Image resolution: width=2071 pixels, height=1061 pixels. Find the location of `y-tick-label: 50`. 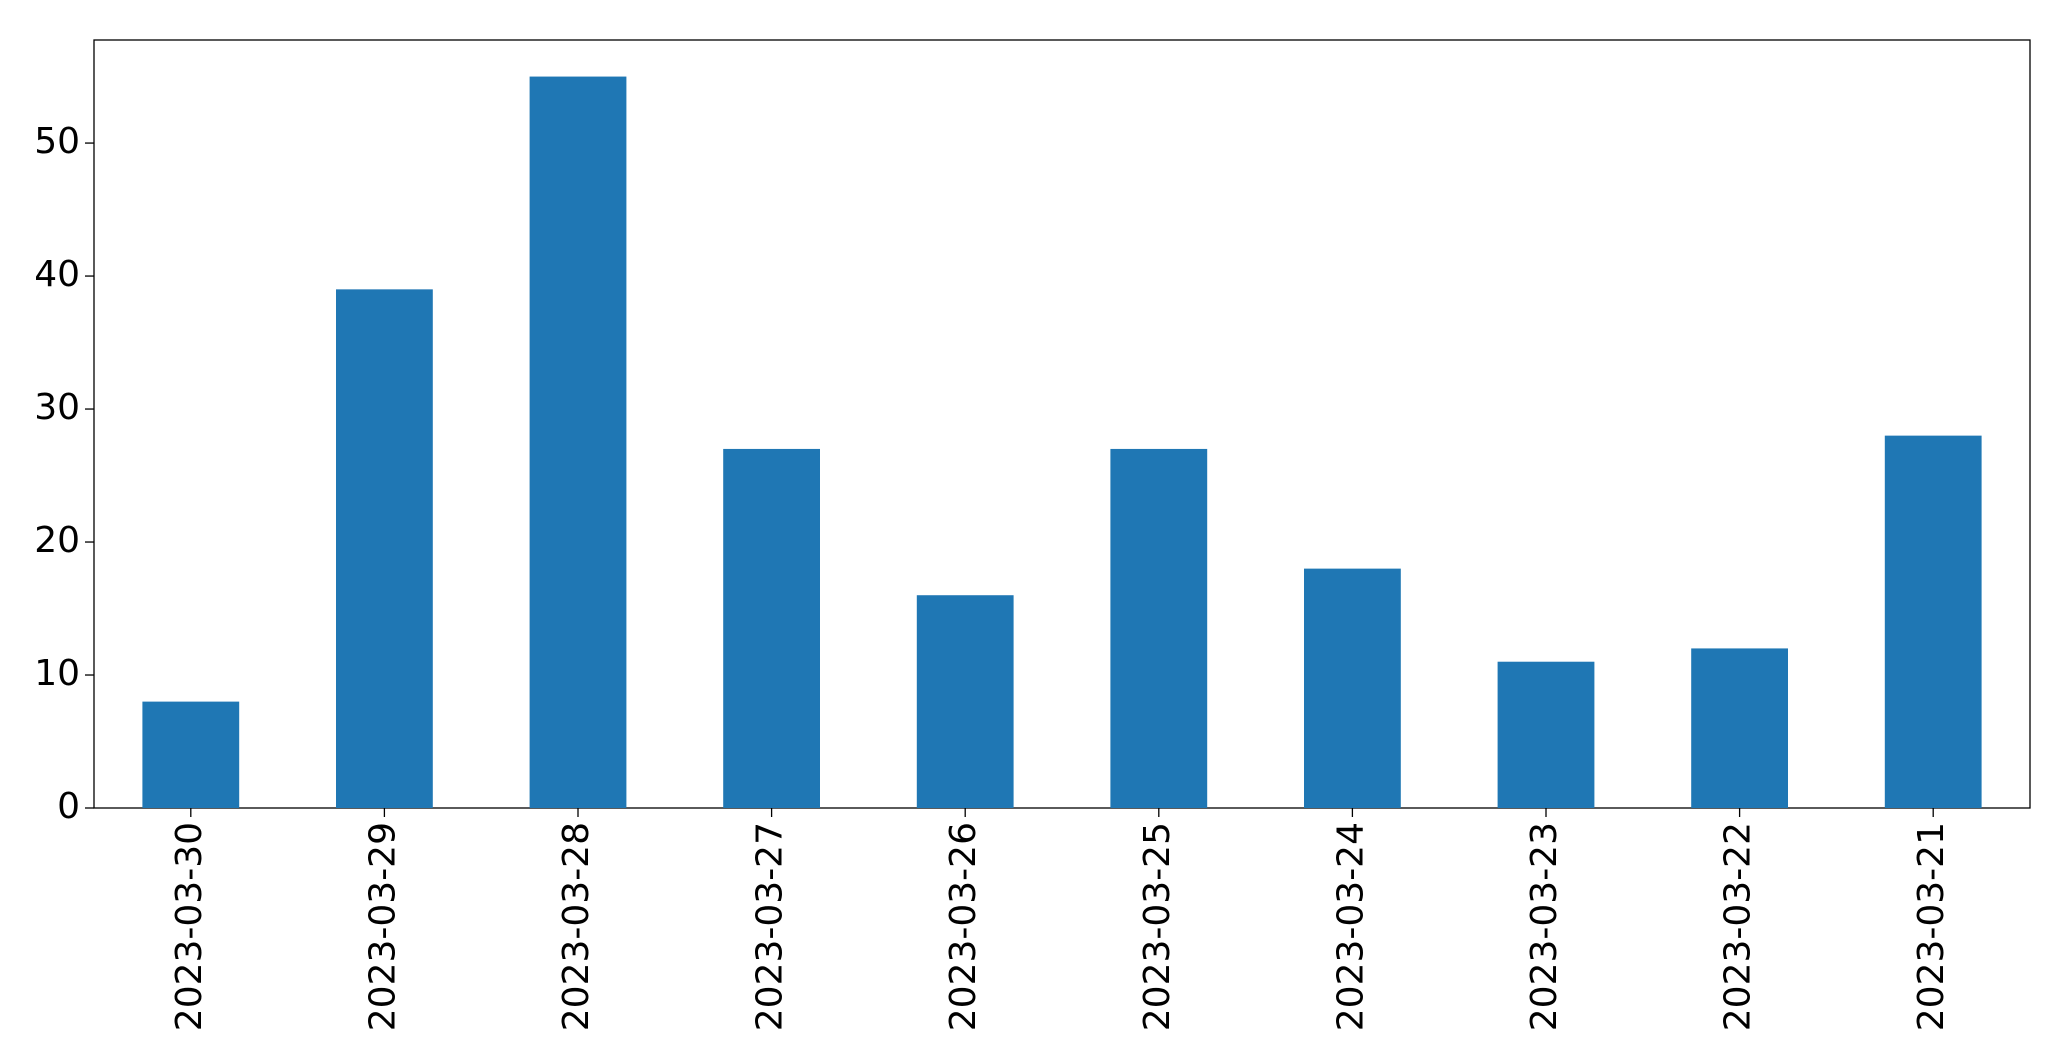

y-tick-label: 50 is located at coordinates (57, 141).